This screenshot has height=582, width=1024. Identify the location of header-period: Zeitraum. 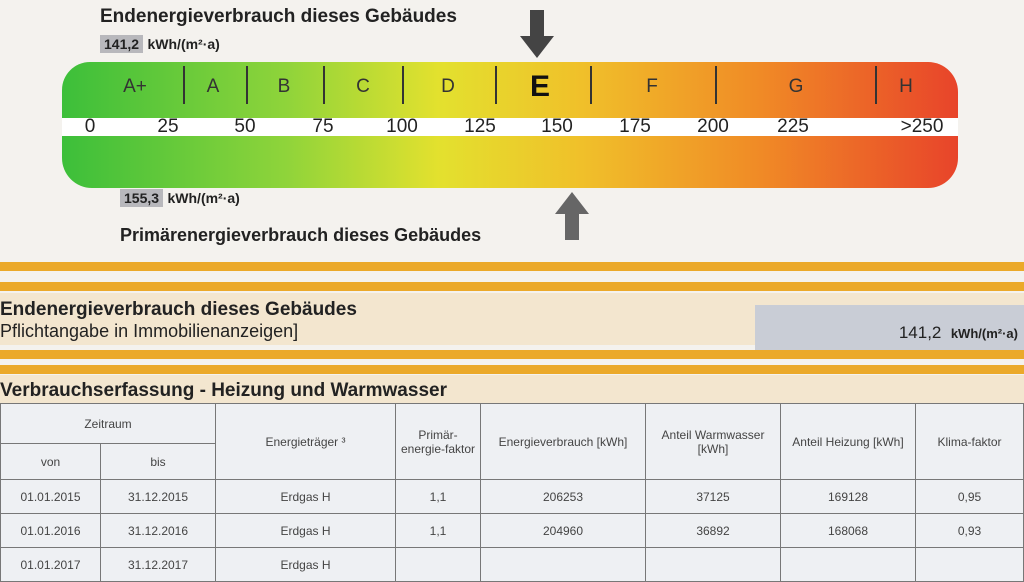
(108, 423).